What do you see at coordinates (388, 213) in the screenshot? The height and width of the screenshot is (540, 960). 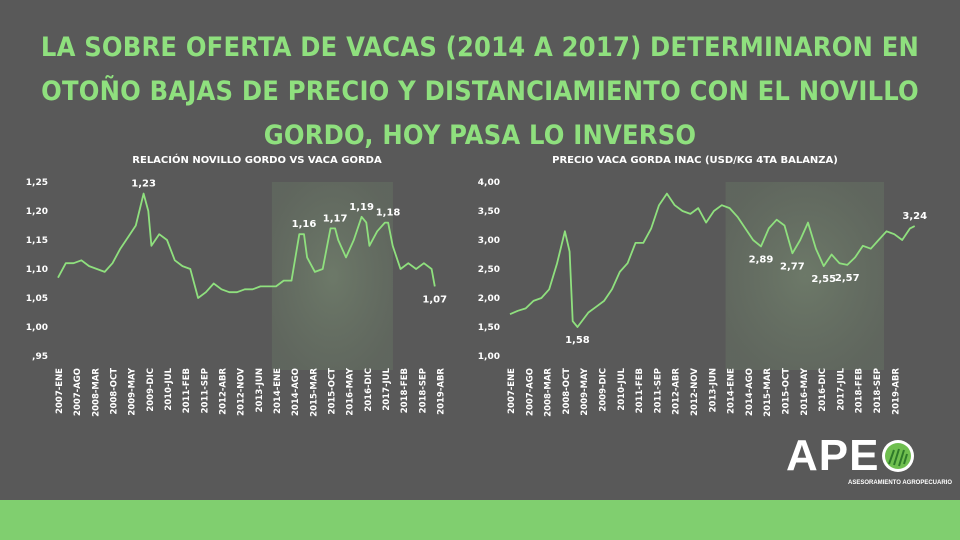 I see `data-label: 1,18` at bounding box center [388, 213].